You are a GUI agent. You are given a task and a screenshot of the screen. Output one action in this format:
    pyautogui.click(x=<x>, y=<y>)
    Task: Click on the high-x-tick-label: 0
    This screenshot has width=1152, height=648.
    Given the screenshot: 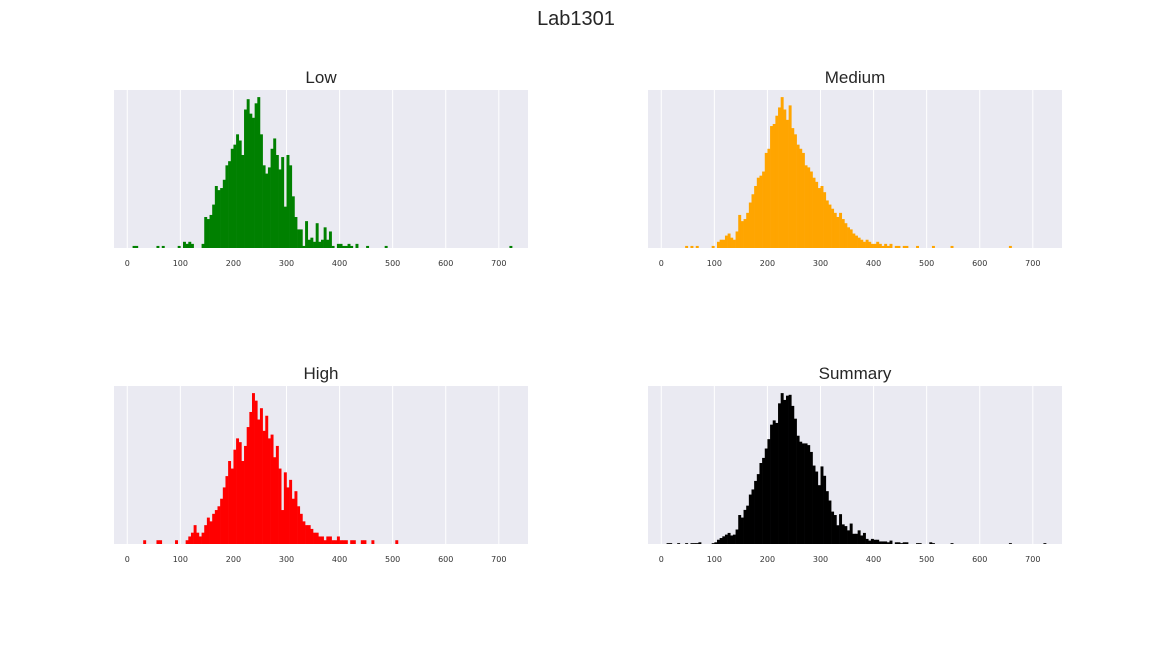 What is the action you would take?
    pyautogui.click(x=127, y=559)
    